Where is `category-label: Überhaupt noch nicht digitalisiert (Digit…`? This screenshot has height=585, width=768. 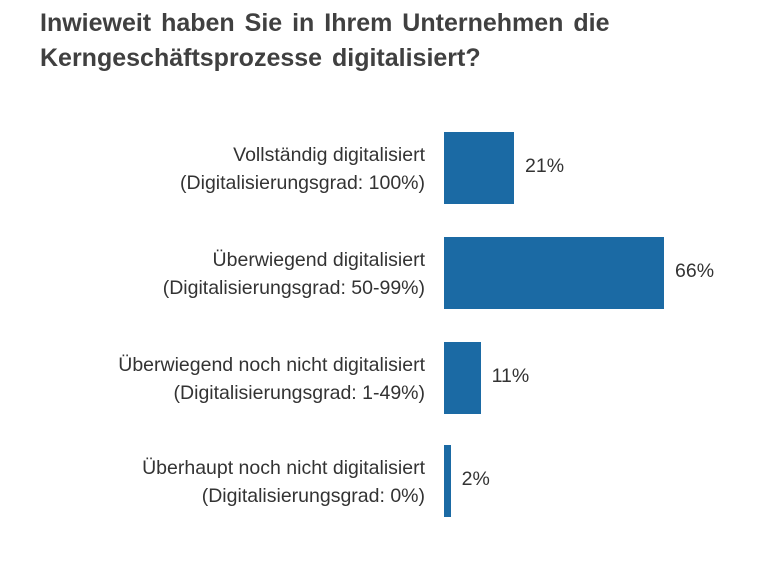
category-label: Überhaupt noch nicht digitalisiert (Digit… is located at coordinates (212, 482).